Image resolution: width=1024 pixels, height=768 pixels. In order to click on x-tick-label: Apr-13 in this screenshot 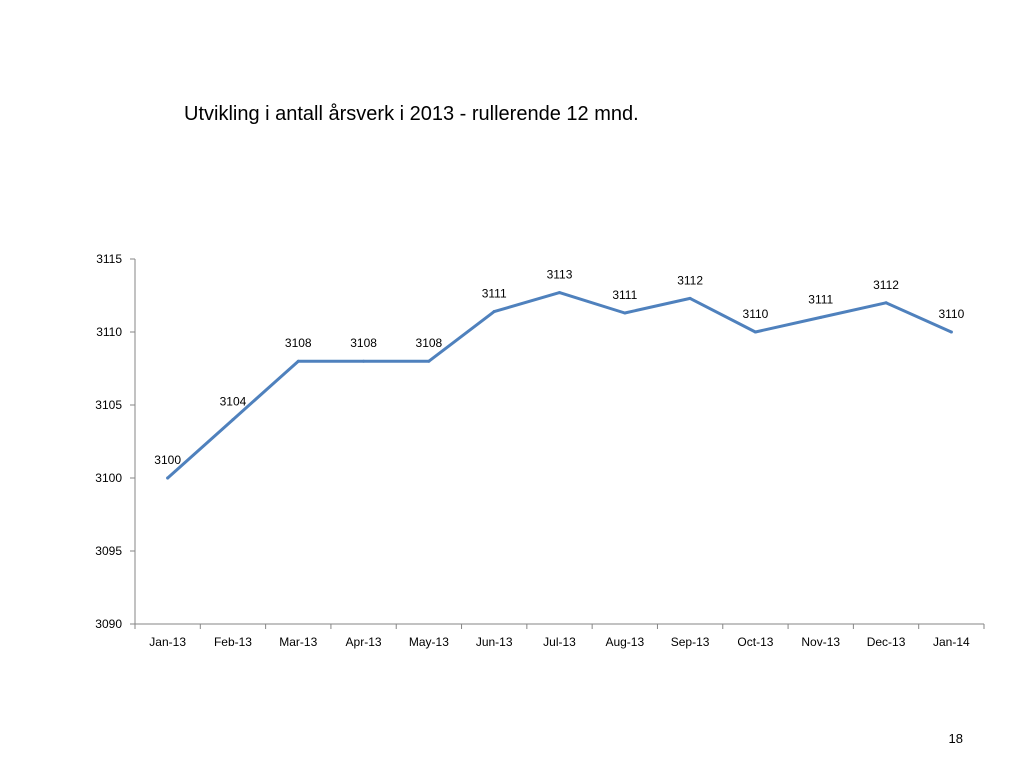, I will do `click(364, 642)`.